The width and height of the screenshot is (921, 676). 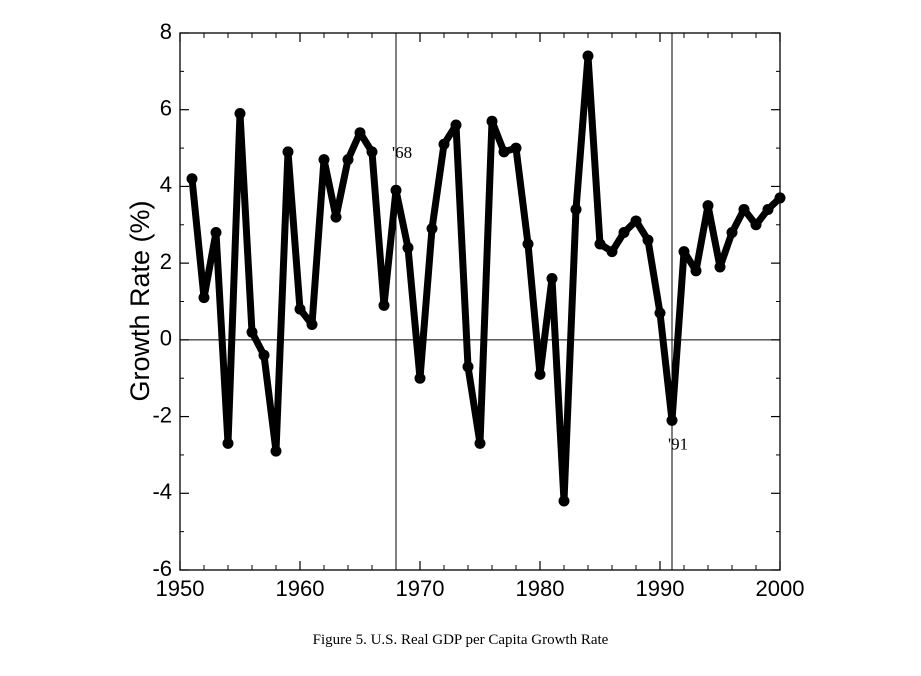 I want to click on x-tick-label: 1950, so click(x=180, y=588).